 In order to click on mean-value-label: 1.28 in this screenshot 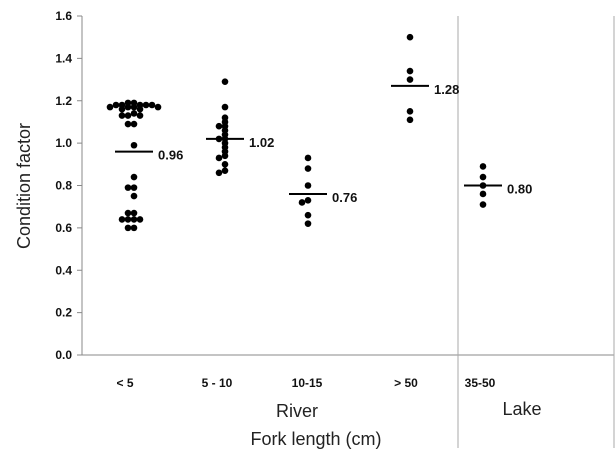, I will do `click(446, 89)`.